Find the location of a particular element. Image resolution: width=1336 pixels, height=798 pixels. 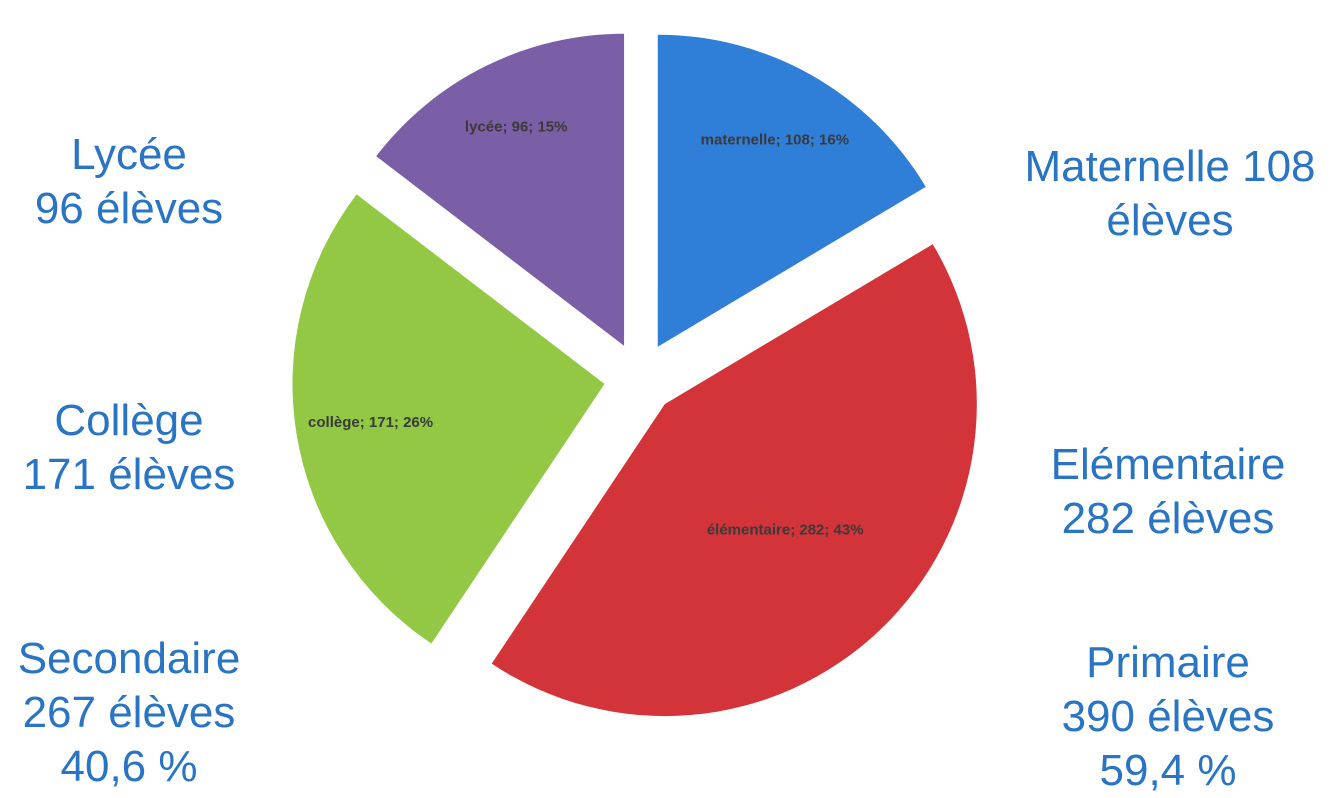

label-college: Collège 171 élèves is located at coordinates (129, 448).